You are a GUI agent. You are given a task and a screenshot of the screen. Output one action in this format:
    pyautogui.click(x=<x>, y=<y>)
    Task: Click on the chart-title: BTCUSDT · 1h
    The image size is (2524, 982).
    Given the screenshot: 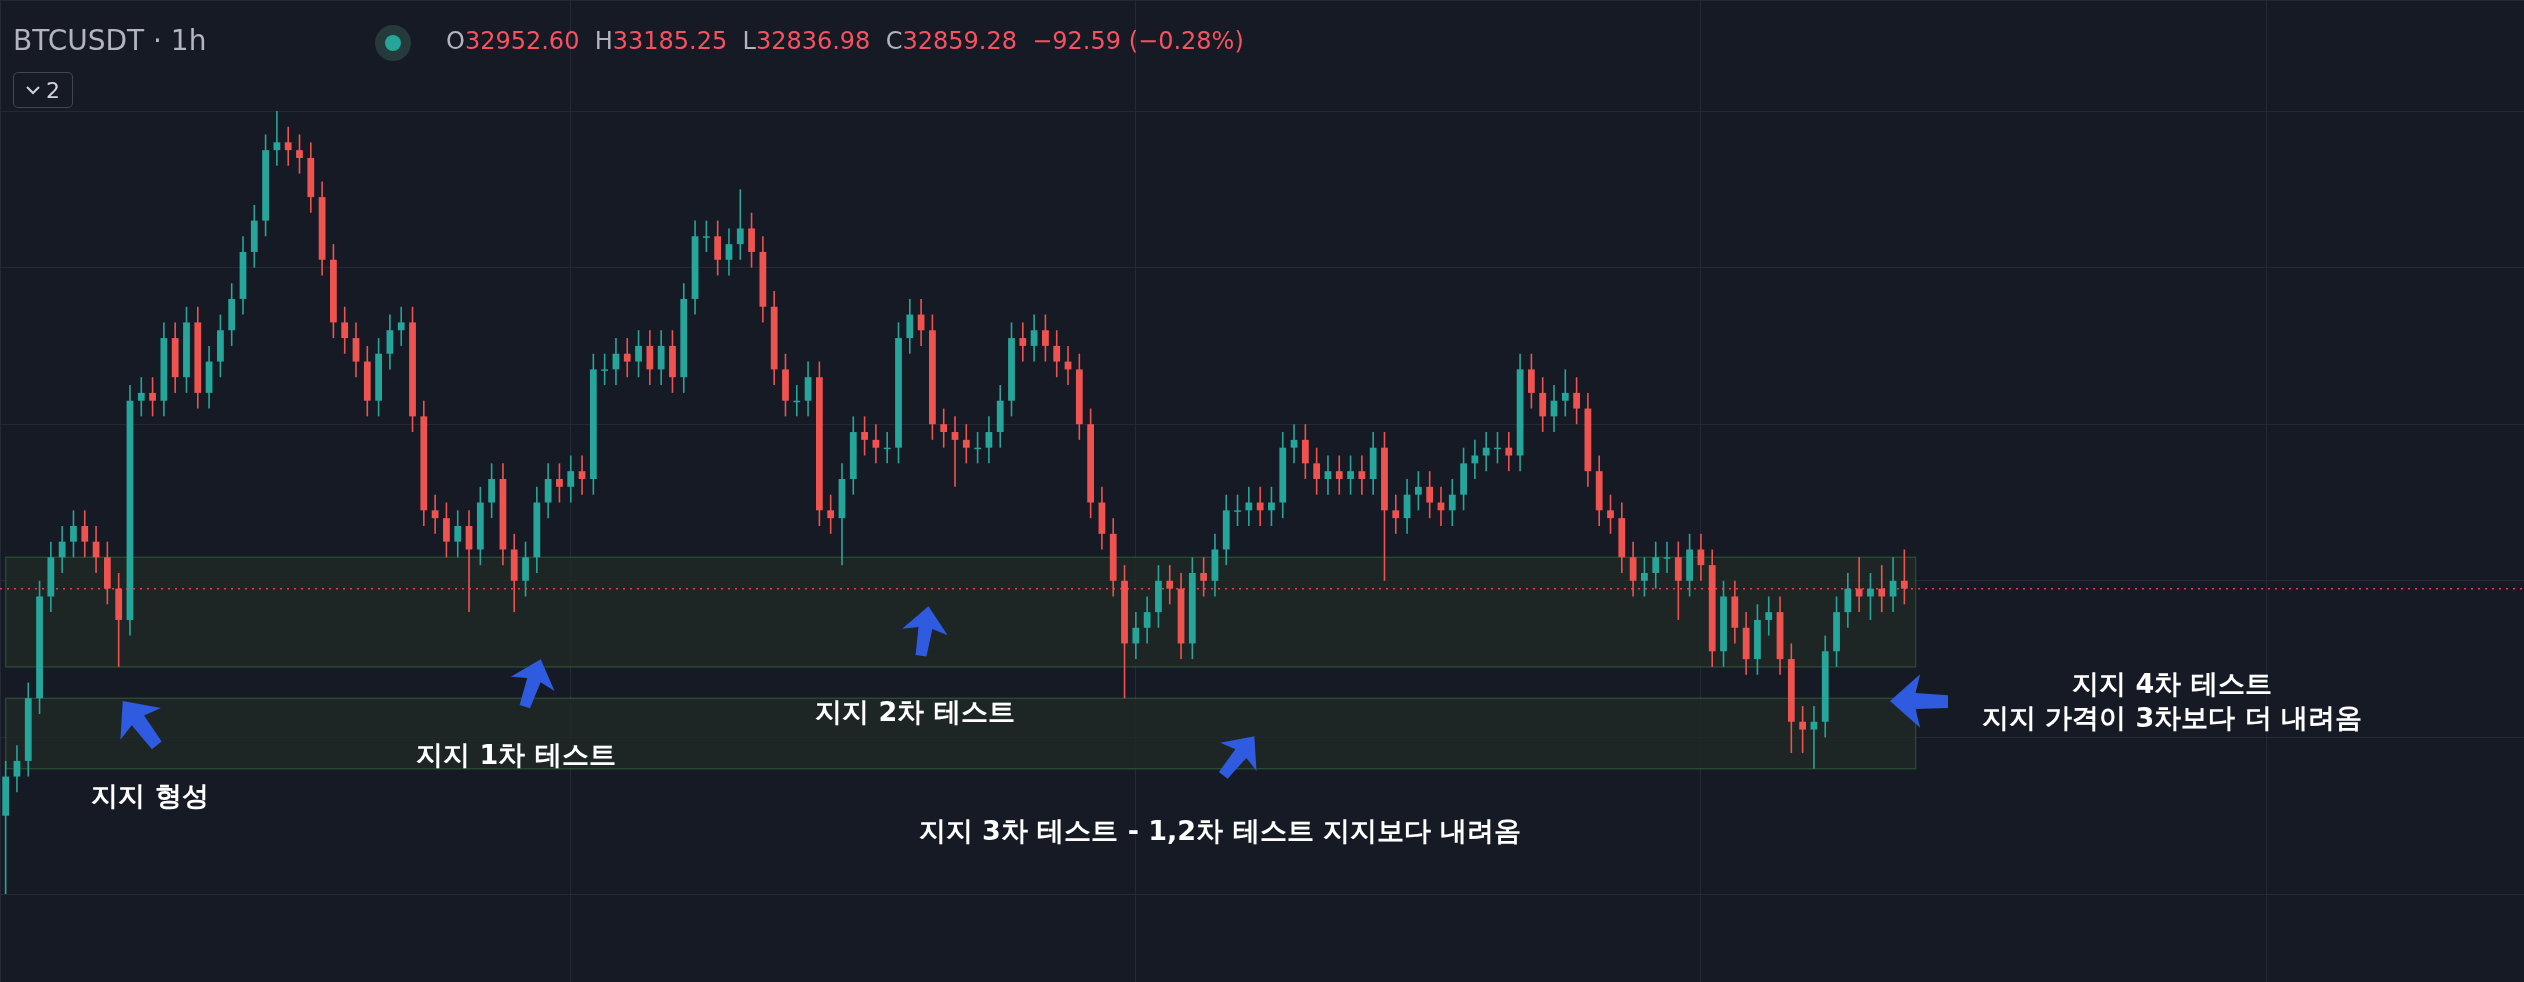 What is the action you would take?
    pyautogui.click(x=110, y=40)
    